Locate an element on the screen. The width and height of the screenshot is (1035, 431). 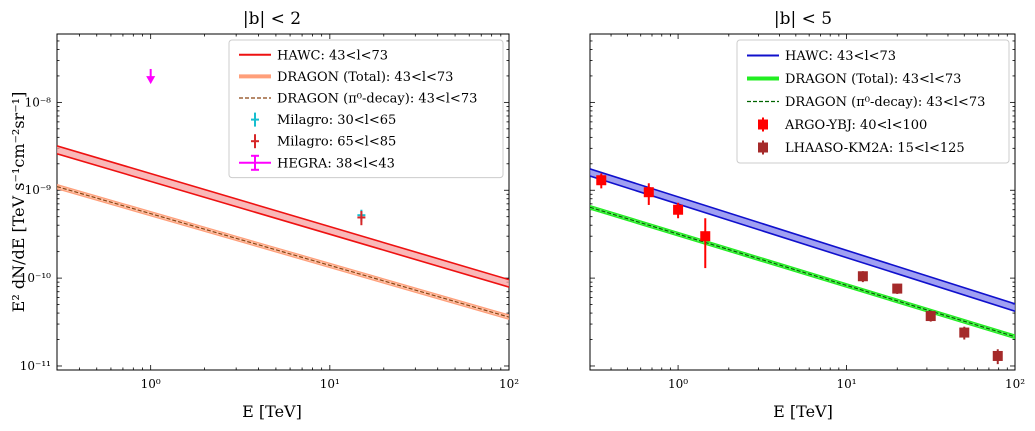
right-panel-title: |b| < 5 is located at coordinates (803, 19).